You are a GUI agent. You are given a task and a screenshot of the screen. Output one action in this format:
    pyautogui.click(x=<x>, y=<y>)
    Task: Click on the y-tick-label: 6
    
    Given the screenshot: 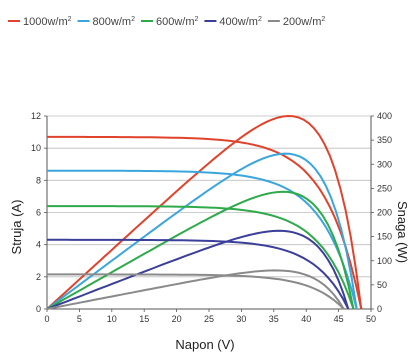 What is the action you would take?
    pyautogui.click(x=38, y=213)
    